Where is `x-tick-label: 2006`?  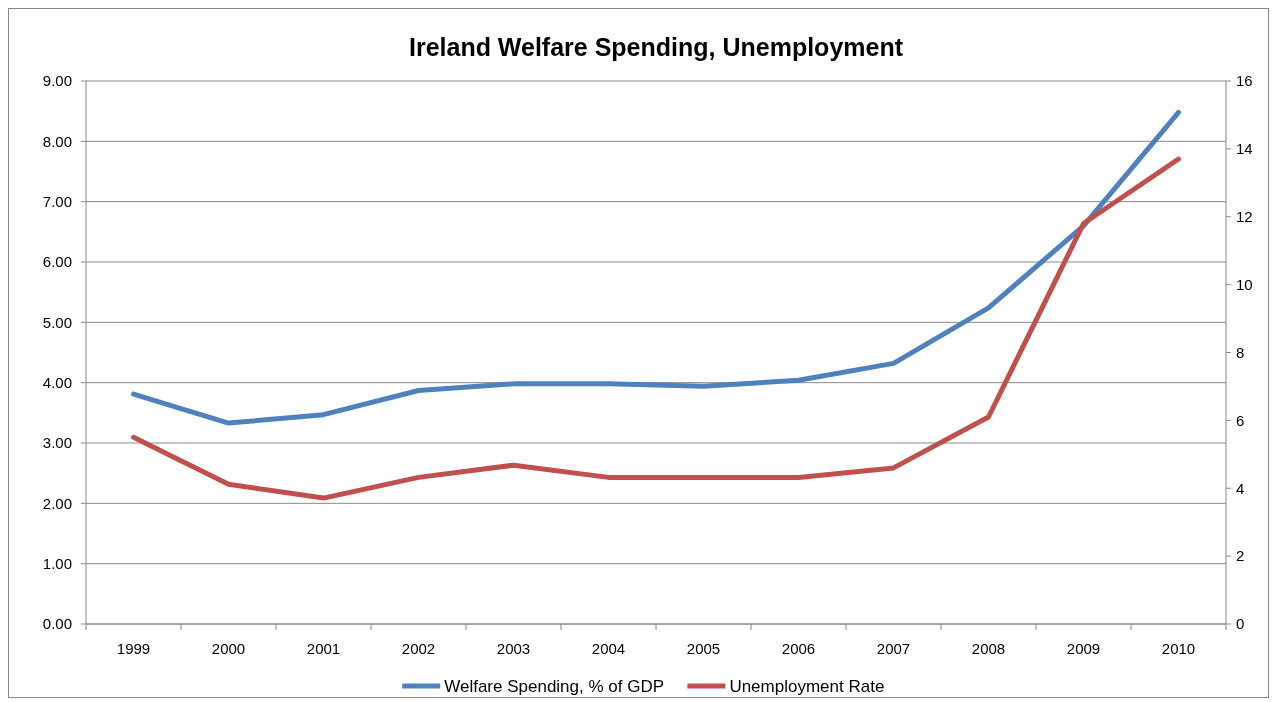
x-tick-label: 2006 is located at coordinates (798, 648).